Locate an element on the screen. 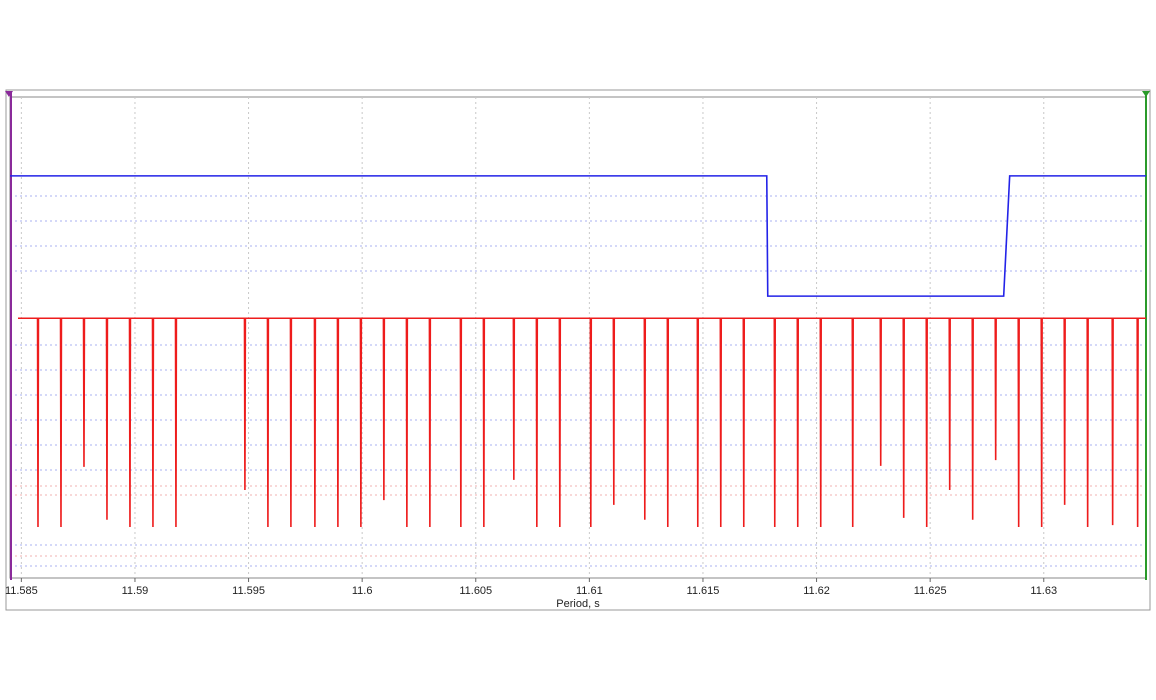 The height and width of the screenshot is (700, 1156). left-cursor-handle is located at coordinates (9, 94).